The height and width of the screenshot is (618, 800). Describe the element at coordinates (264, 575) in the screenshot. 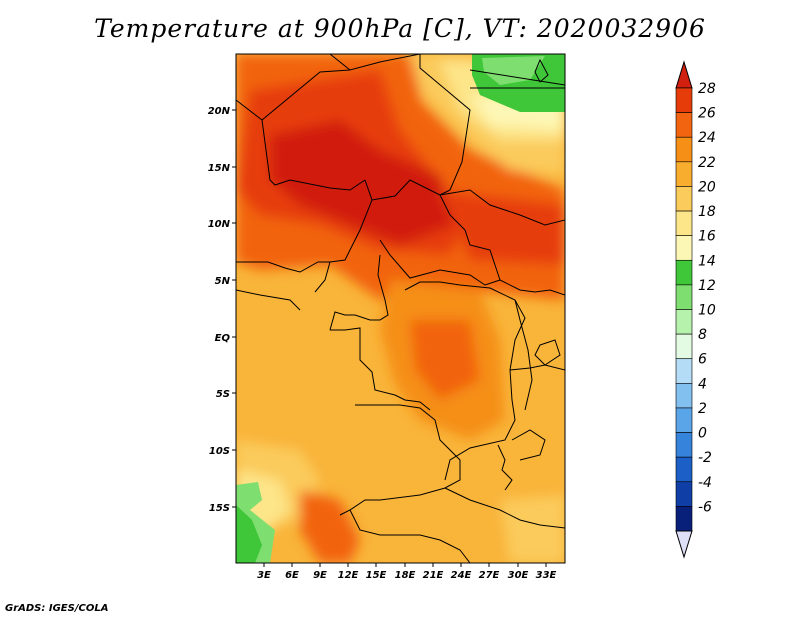

I see `lon-tick-label: 3E` at that location.